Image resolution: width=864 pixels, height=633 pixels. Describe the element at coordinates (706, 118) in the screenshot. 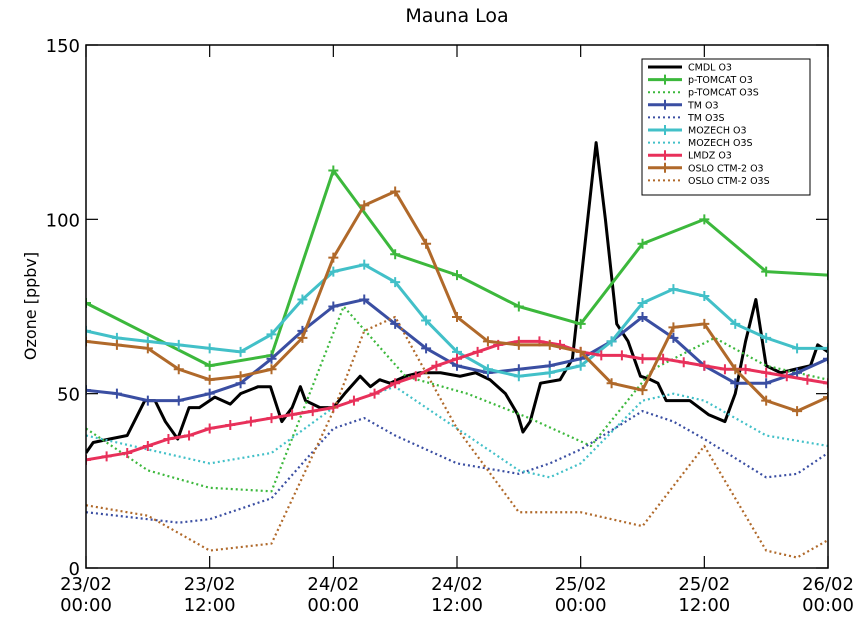

I see `legend-label: TM O3S` at that location.